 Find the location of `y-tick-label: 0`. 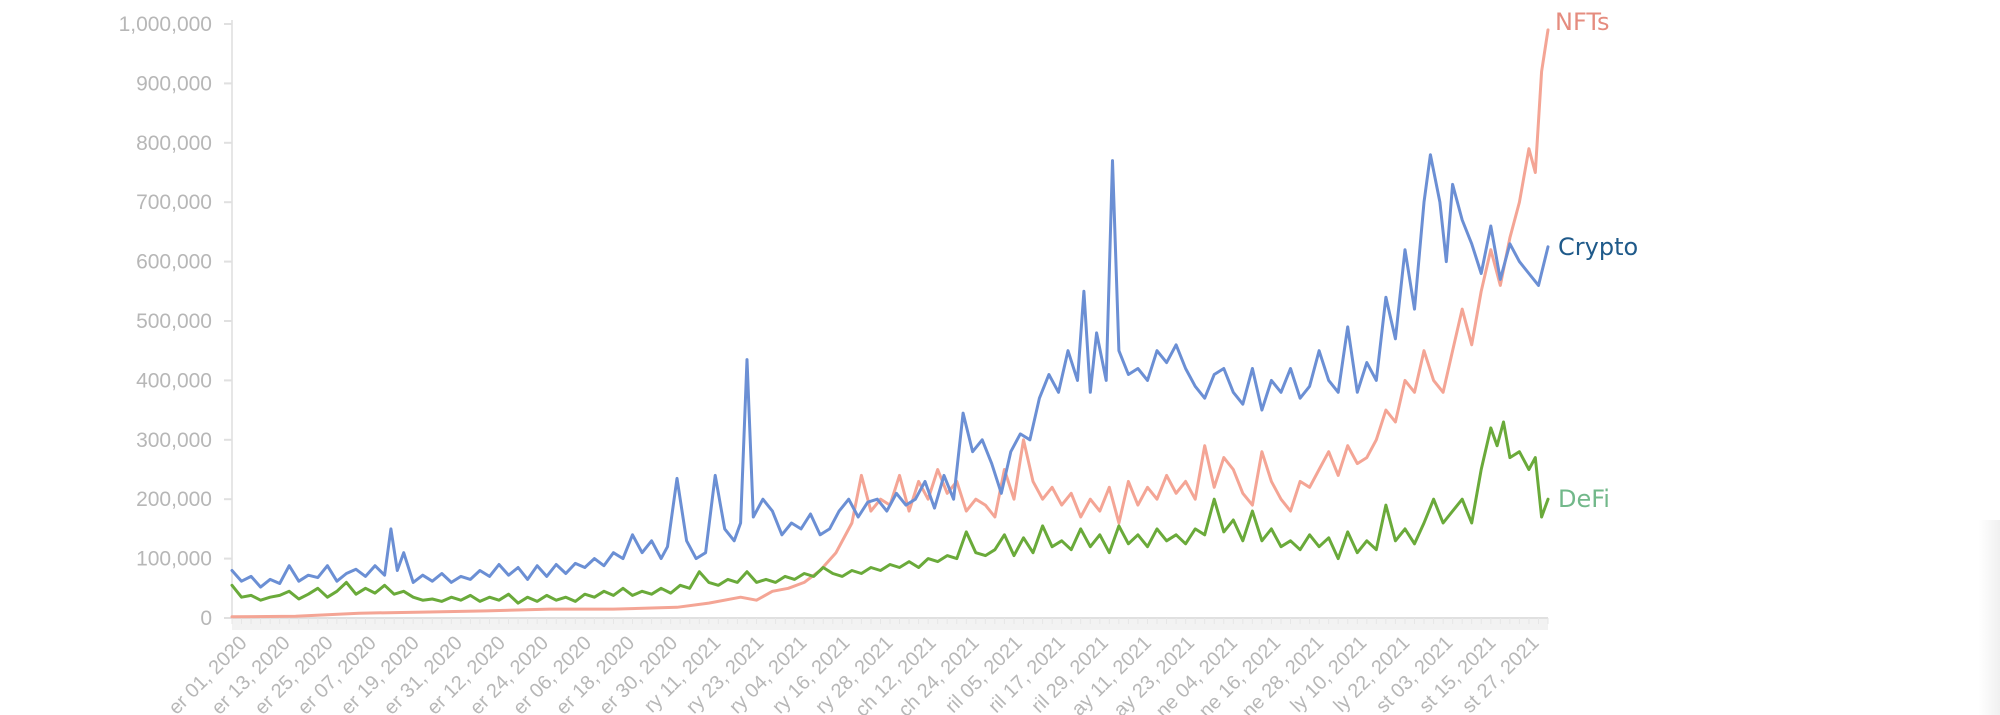

y-tick-label: 0 is located at coordinates (206, 618).